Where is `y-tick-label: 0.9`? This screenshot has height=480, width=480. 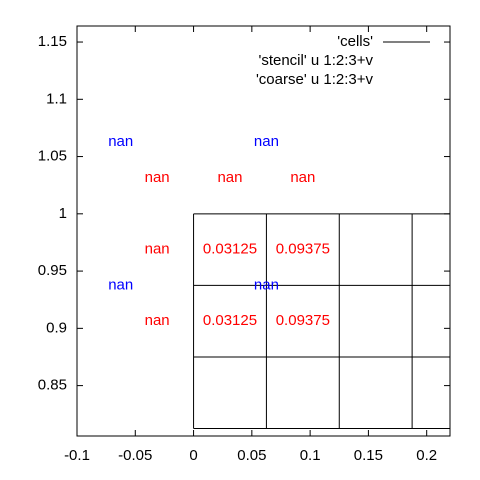 y-tick-label: 0.9 is located at coordinates (56, 327).